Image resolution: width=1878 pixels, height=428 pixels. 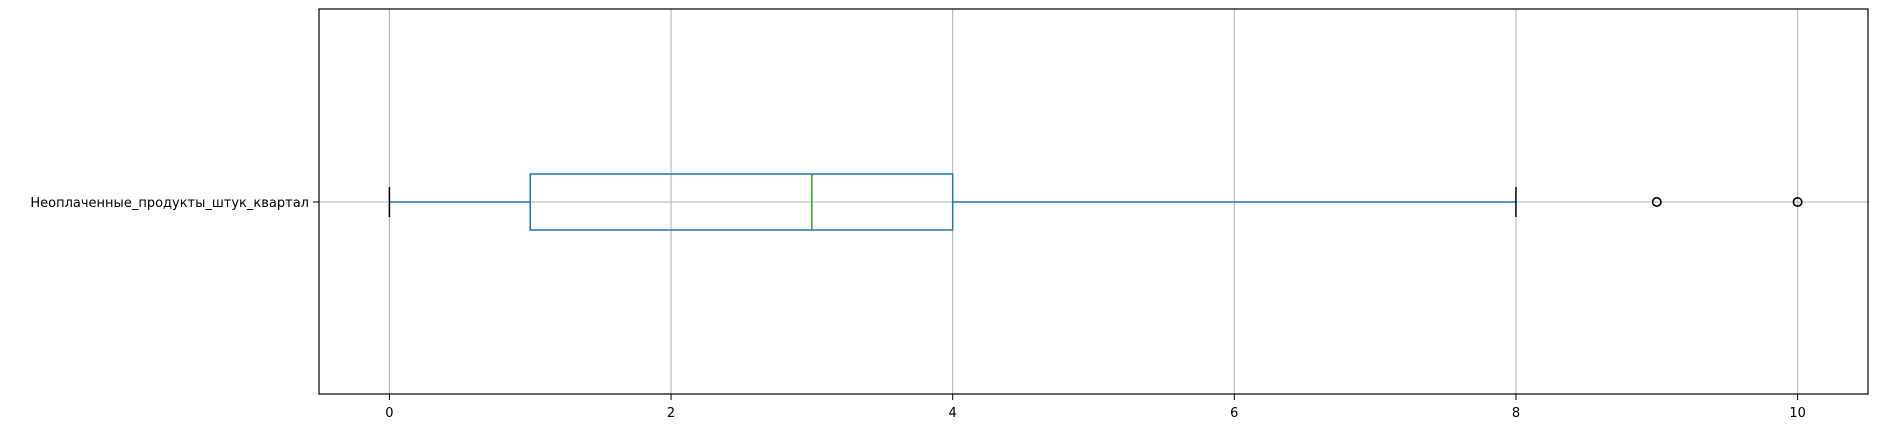 What do you see at coordinates (671, 413) in the screenshot?
I see `x-tick-label: 2` at bounding box center [671, 413].